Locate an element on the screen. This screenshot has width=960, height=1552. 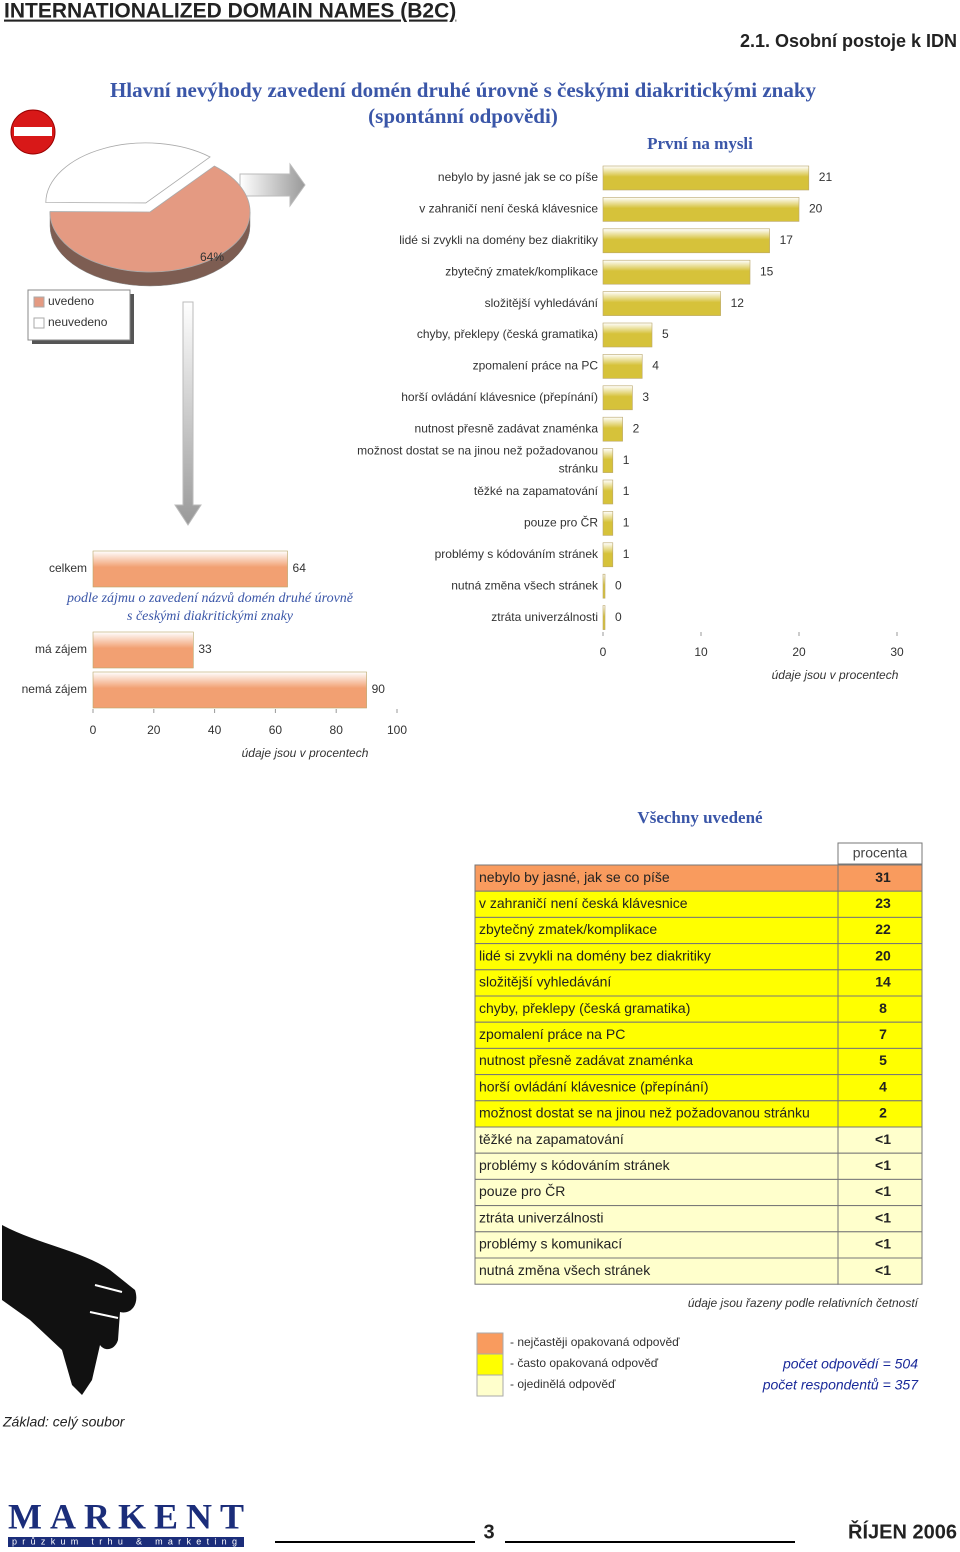
row-label: lidé si zvykli na domény bez diakritiky is located at coordinates (595, 955).